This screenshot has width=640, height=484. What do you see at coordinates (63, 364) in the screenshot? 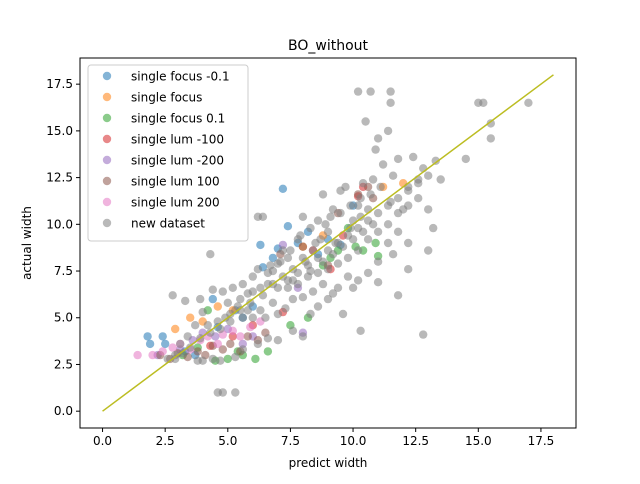
I see `y-tick-label: 2.5` at bounding box center [63, 364].